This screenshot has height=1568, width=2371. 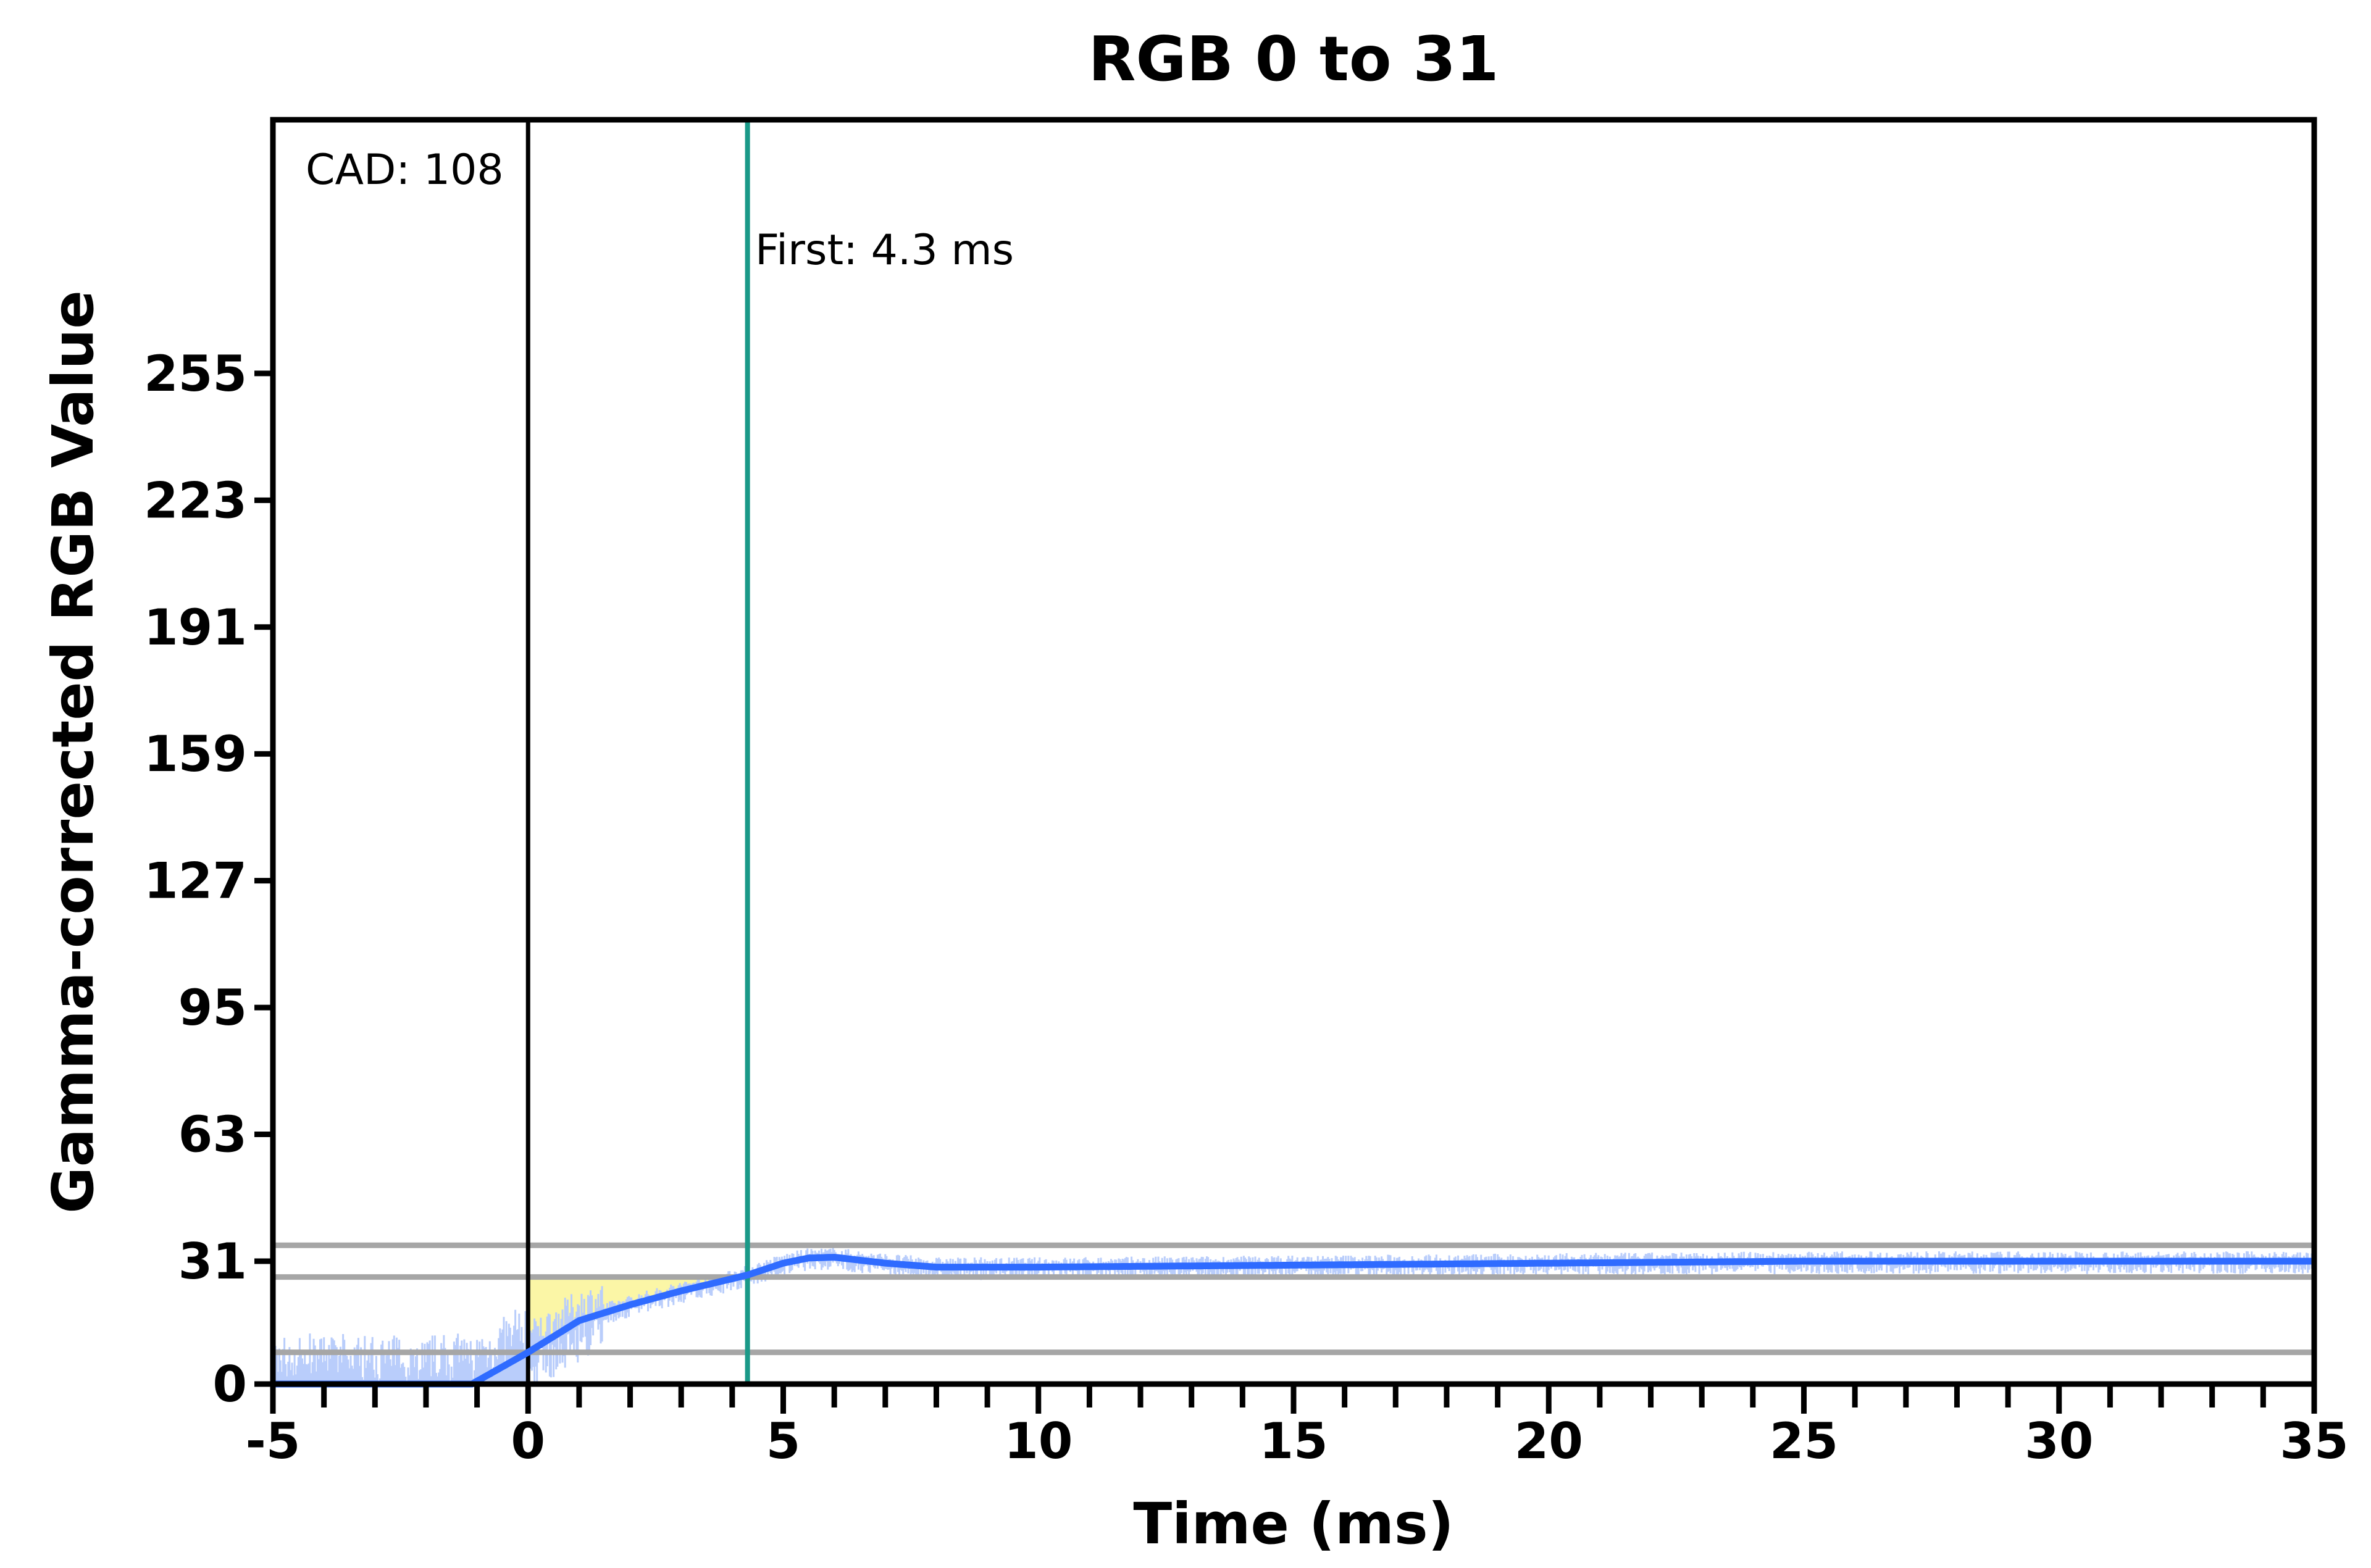 What do you see at coordinates (528, 1441) in the screenshot?
I see `x-tick-label: 0` at bounding box center [528, 1441].